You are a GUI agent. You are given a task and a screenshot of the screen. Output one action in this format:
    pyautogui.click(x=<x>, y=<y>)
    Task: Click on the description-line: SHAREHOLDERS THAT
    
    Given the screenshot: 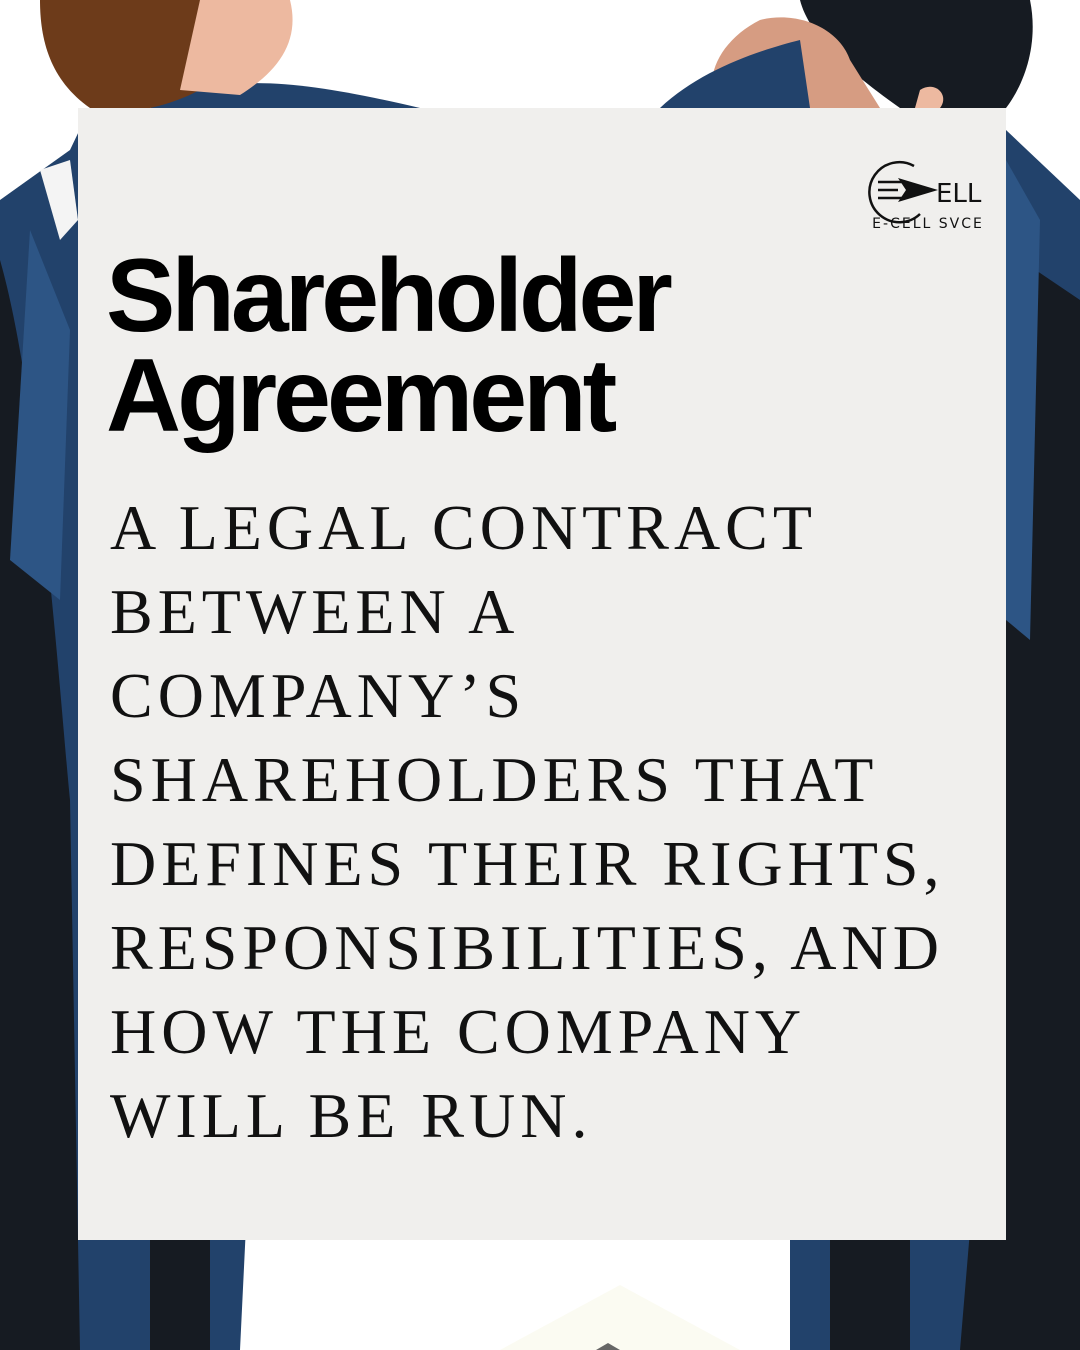 What is the action you would take?
    pyautogui.click(x=494, y=779)
    